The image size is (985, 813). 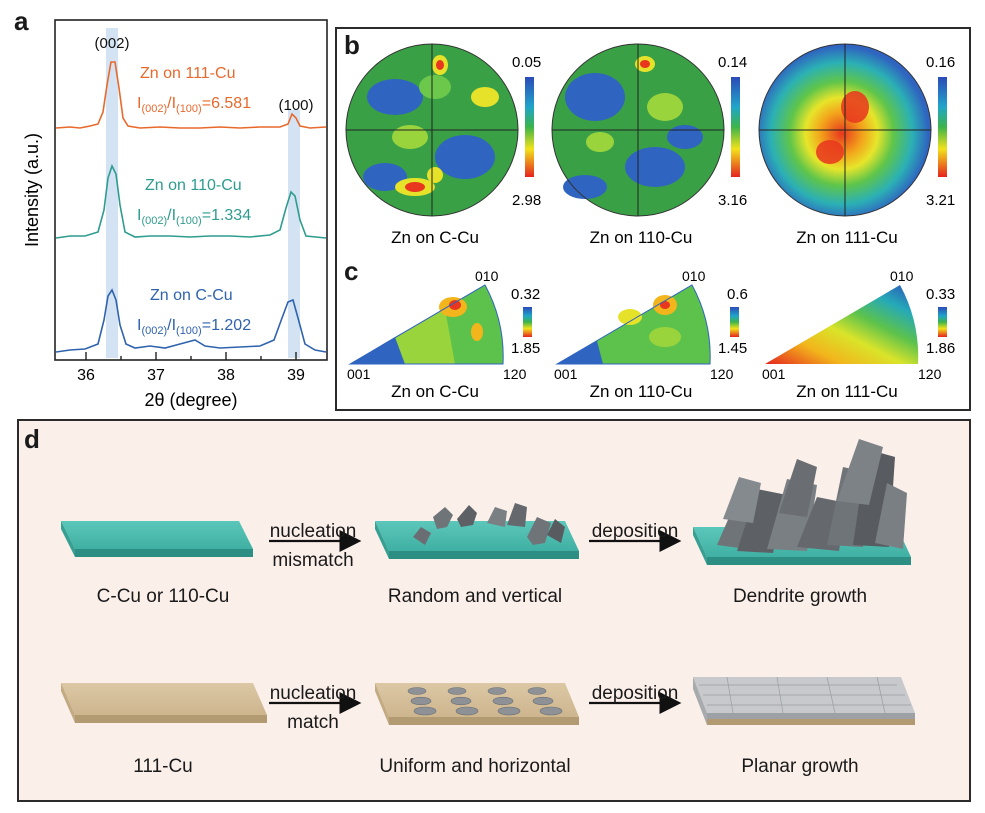 I want to click on ipf-110-cu, so click(x=633, y=324).